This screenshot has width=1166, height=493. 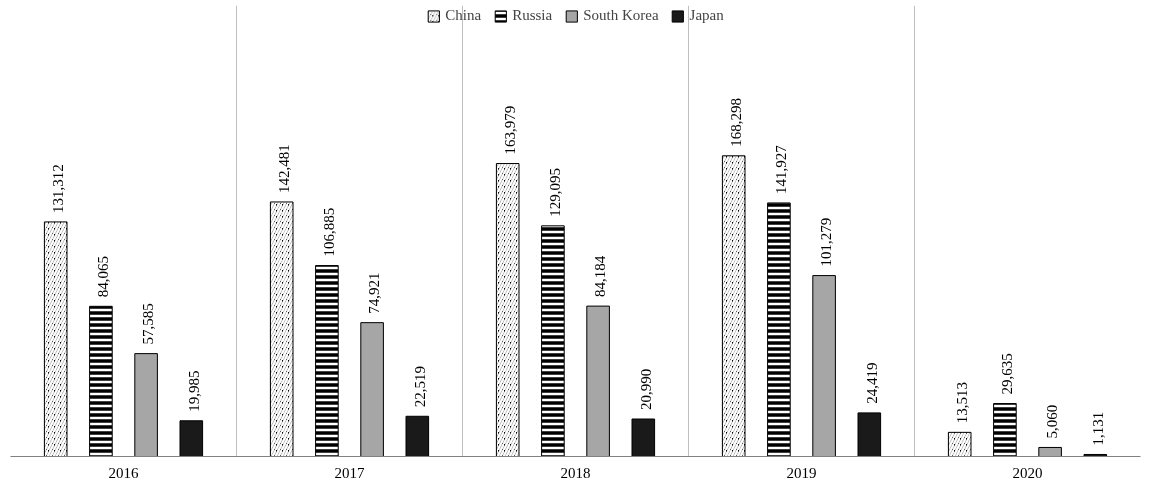 What do you see at coordinates (1052, 421) in the screenshot?
I see `data-label: 5,060` at bounding box center [1052, 421].